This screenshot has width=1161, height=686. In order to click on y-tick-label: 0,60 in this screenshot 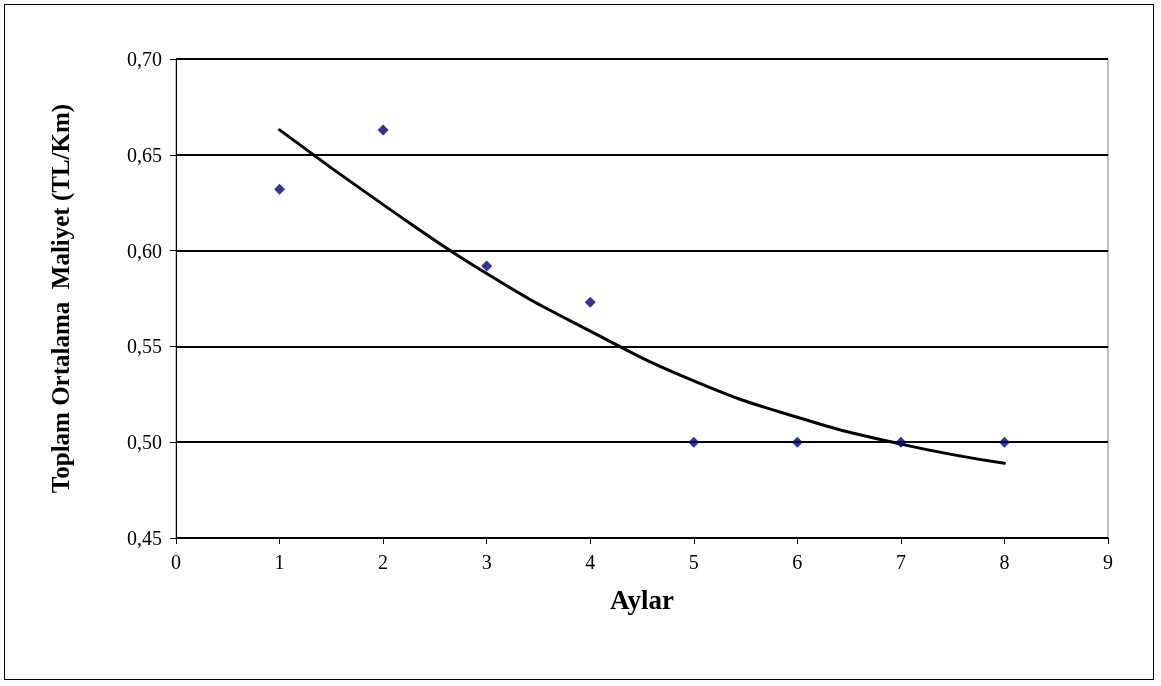, I will do `click(144, 250)`.